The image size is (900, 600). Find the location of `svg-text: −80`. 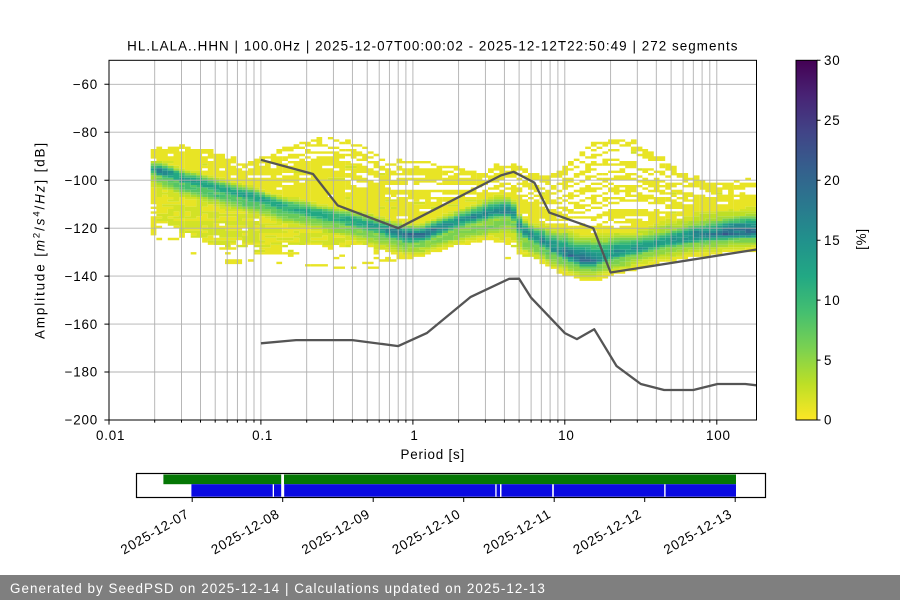

svg-text: −80 is located at coordinates (85, 132).